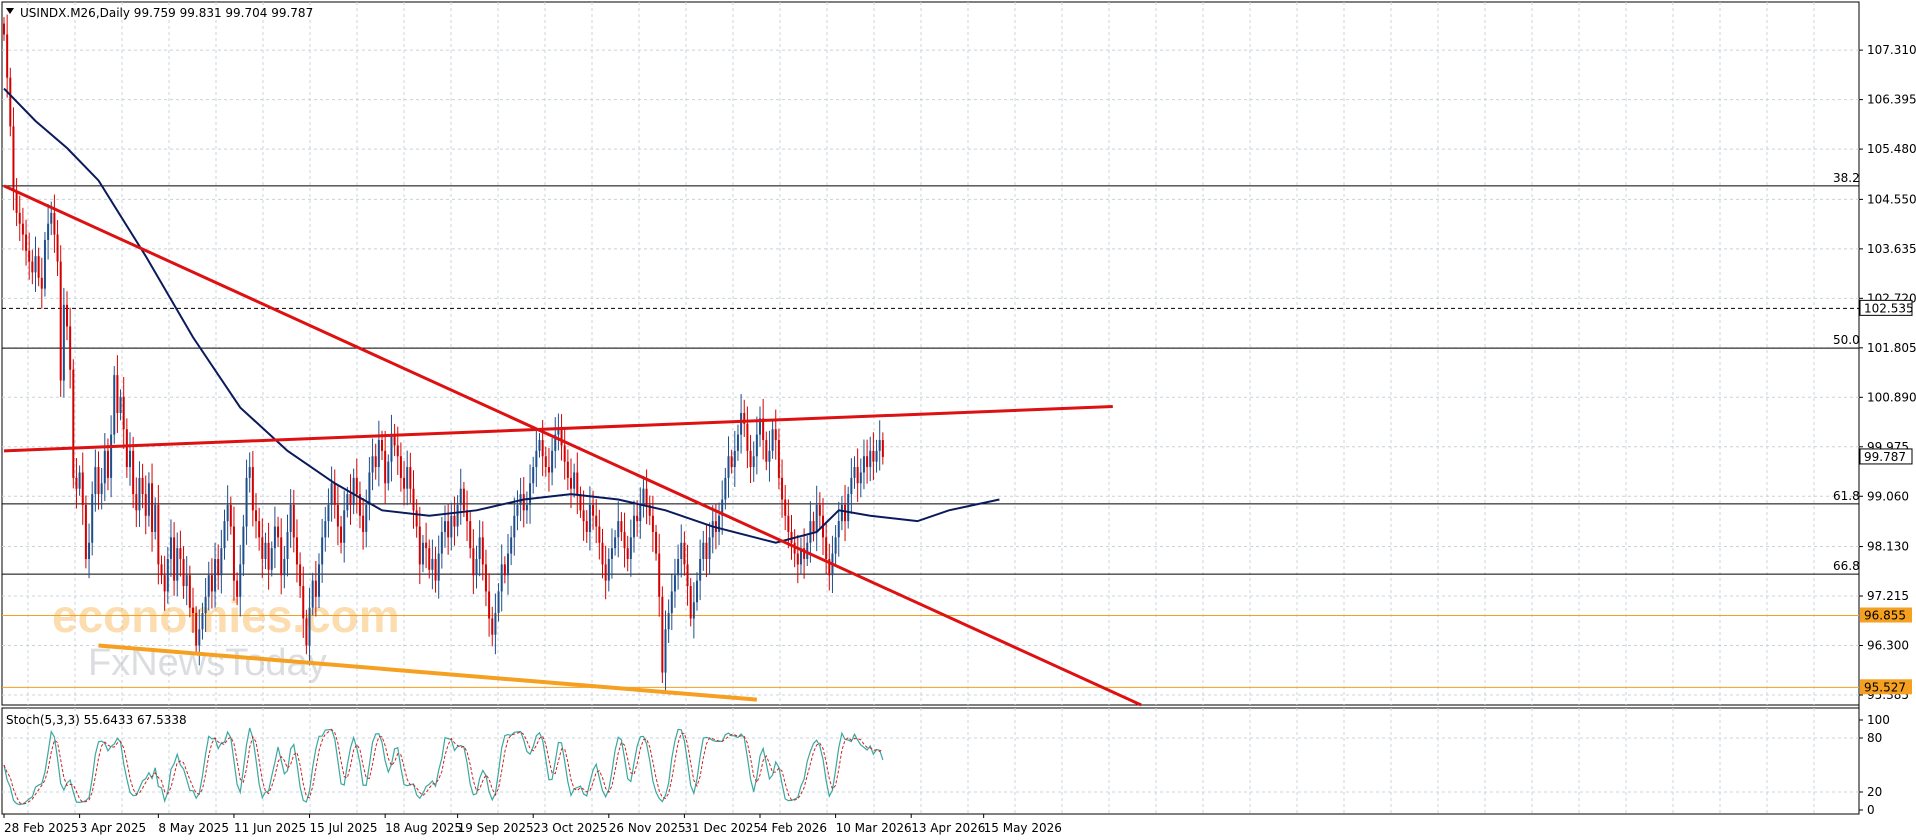 The image size is (1916, 840). I want to click on fib-level-label: 38.2, so click(1846, 178).